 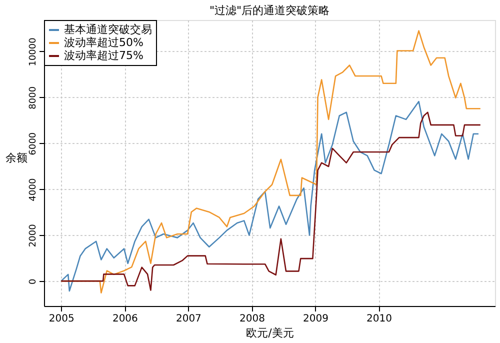 What do you see at coordinates (104, 55) in the screenshot?
I see `legend-label: 波动率超过75%` at bounding box center [104, 55].